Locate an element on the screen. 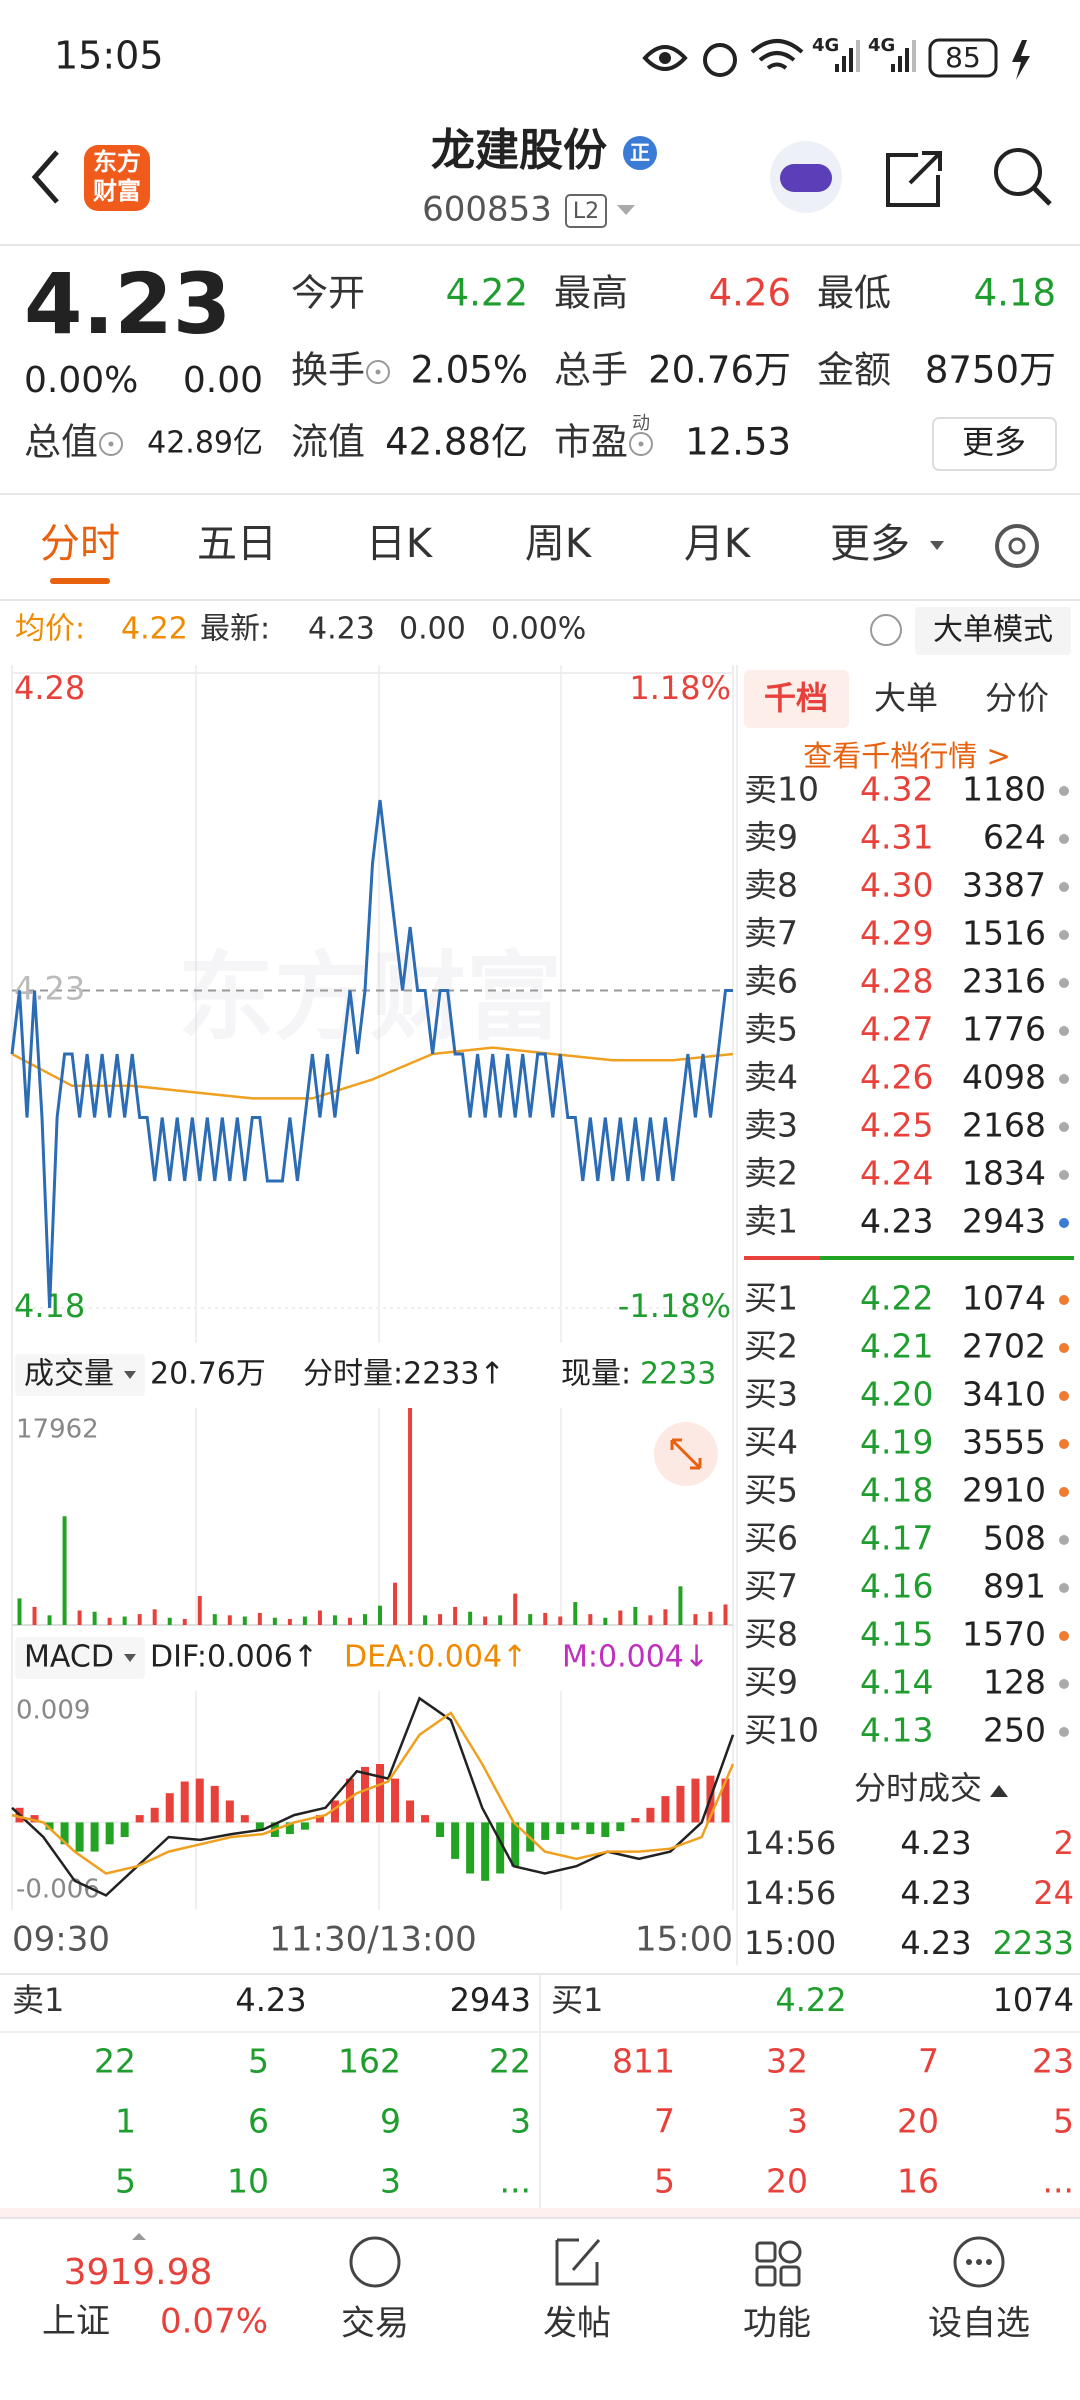 The height and width of the screenshot is (2400, 1080). index-value: 3919.98 is located at coordinates (138, 2272).